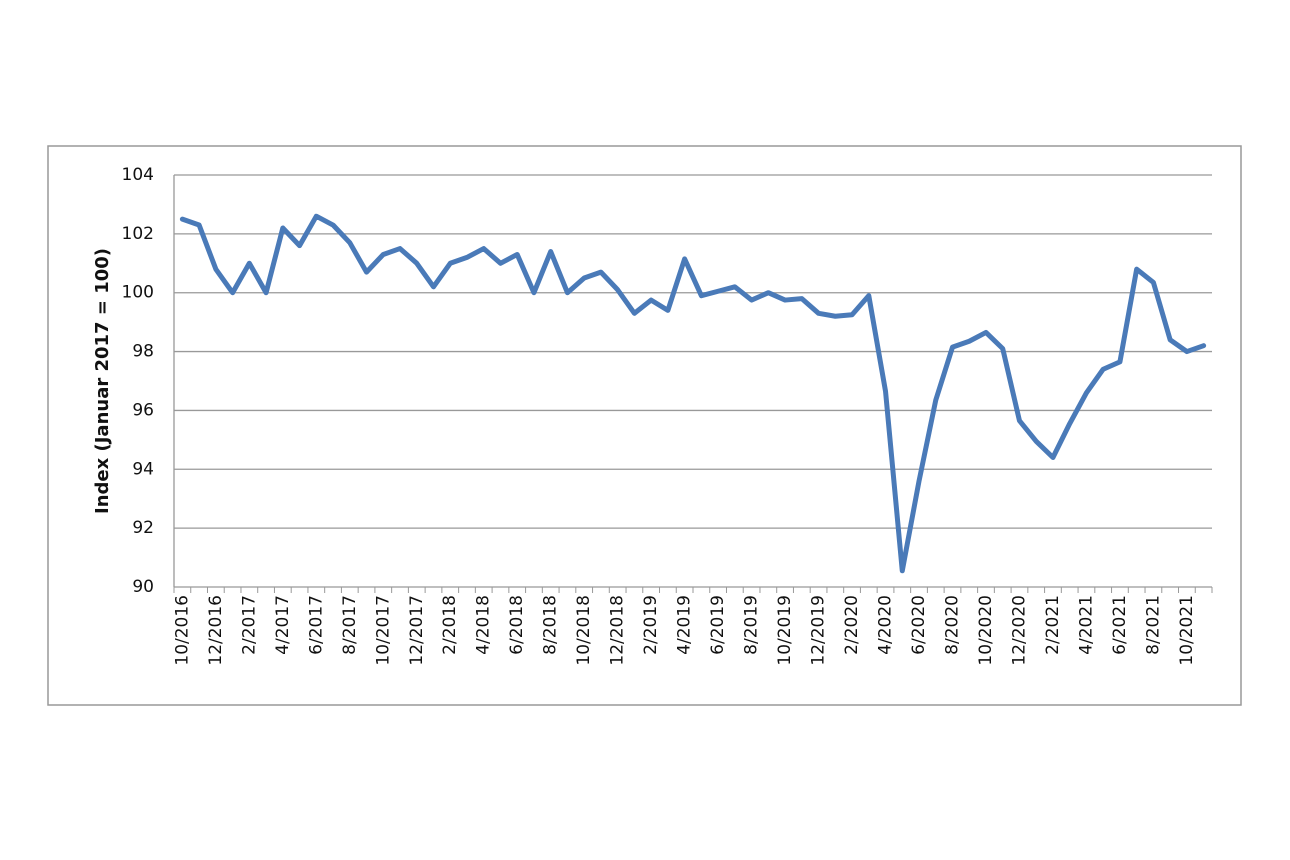 The width and height of the screenshot is (1290, 860). What do you see at coordinates (450, 625) in the screenshot?
I see `x-tick-label: 2/2018` at bounding box center [450, 625].